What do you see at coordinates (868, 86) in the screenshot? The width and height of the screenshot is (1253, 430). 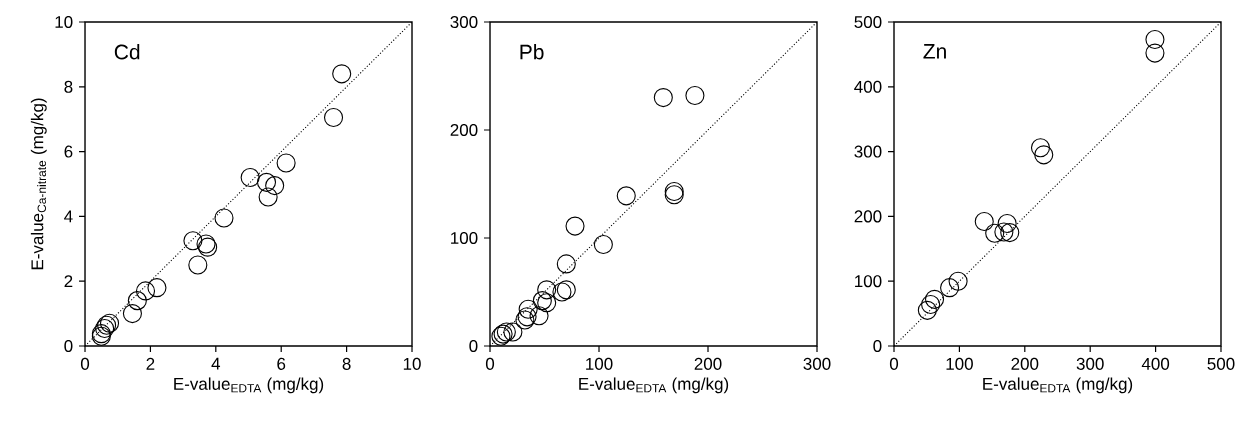 I see `y-tick-label: 400` at bounding box center [868, 86].